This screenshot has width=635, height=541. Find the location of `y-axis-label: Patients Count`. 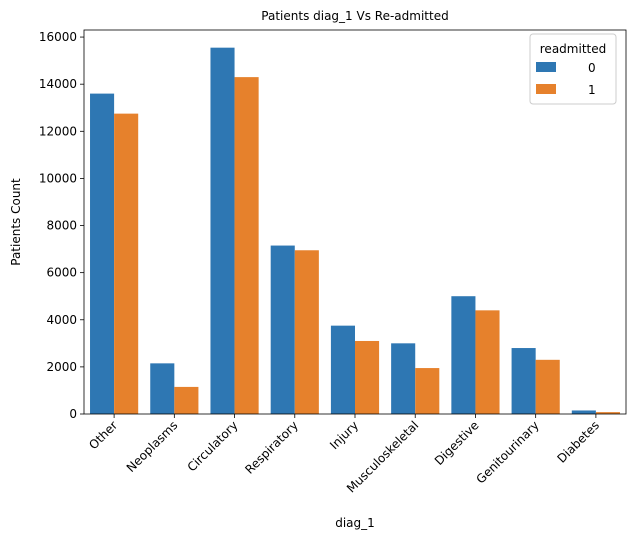

y-axis-label: Patients Count is located at coordinates (16, 222).